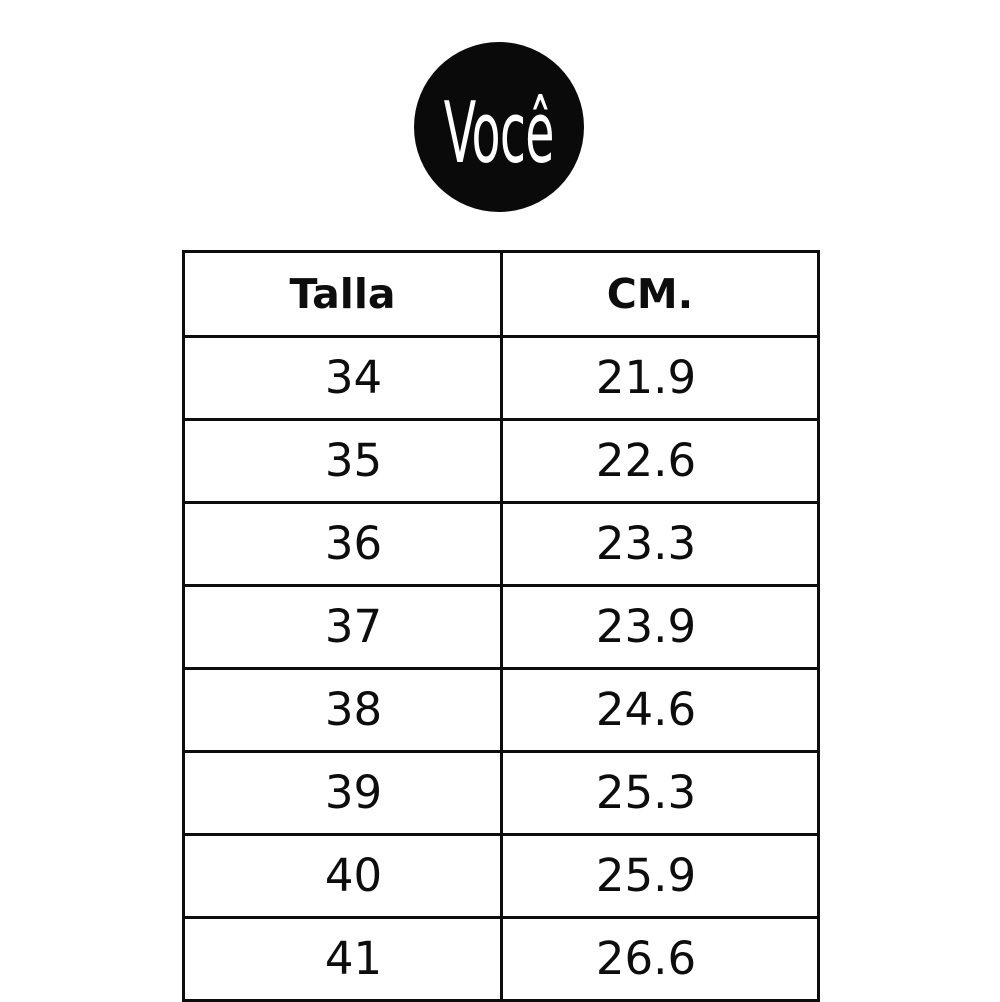 This screenshot has width=1000, height=1002. I want to click on cell-talla: 37, so click(342, 627).